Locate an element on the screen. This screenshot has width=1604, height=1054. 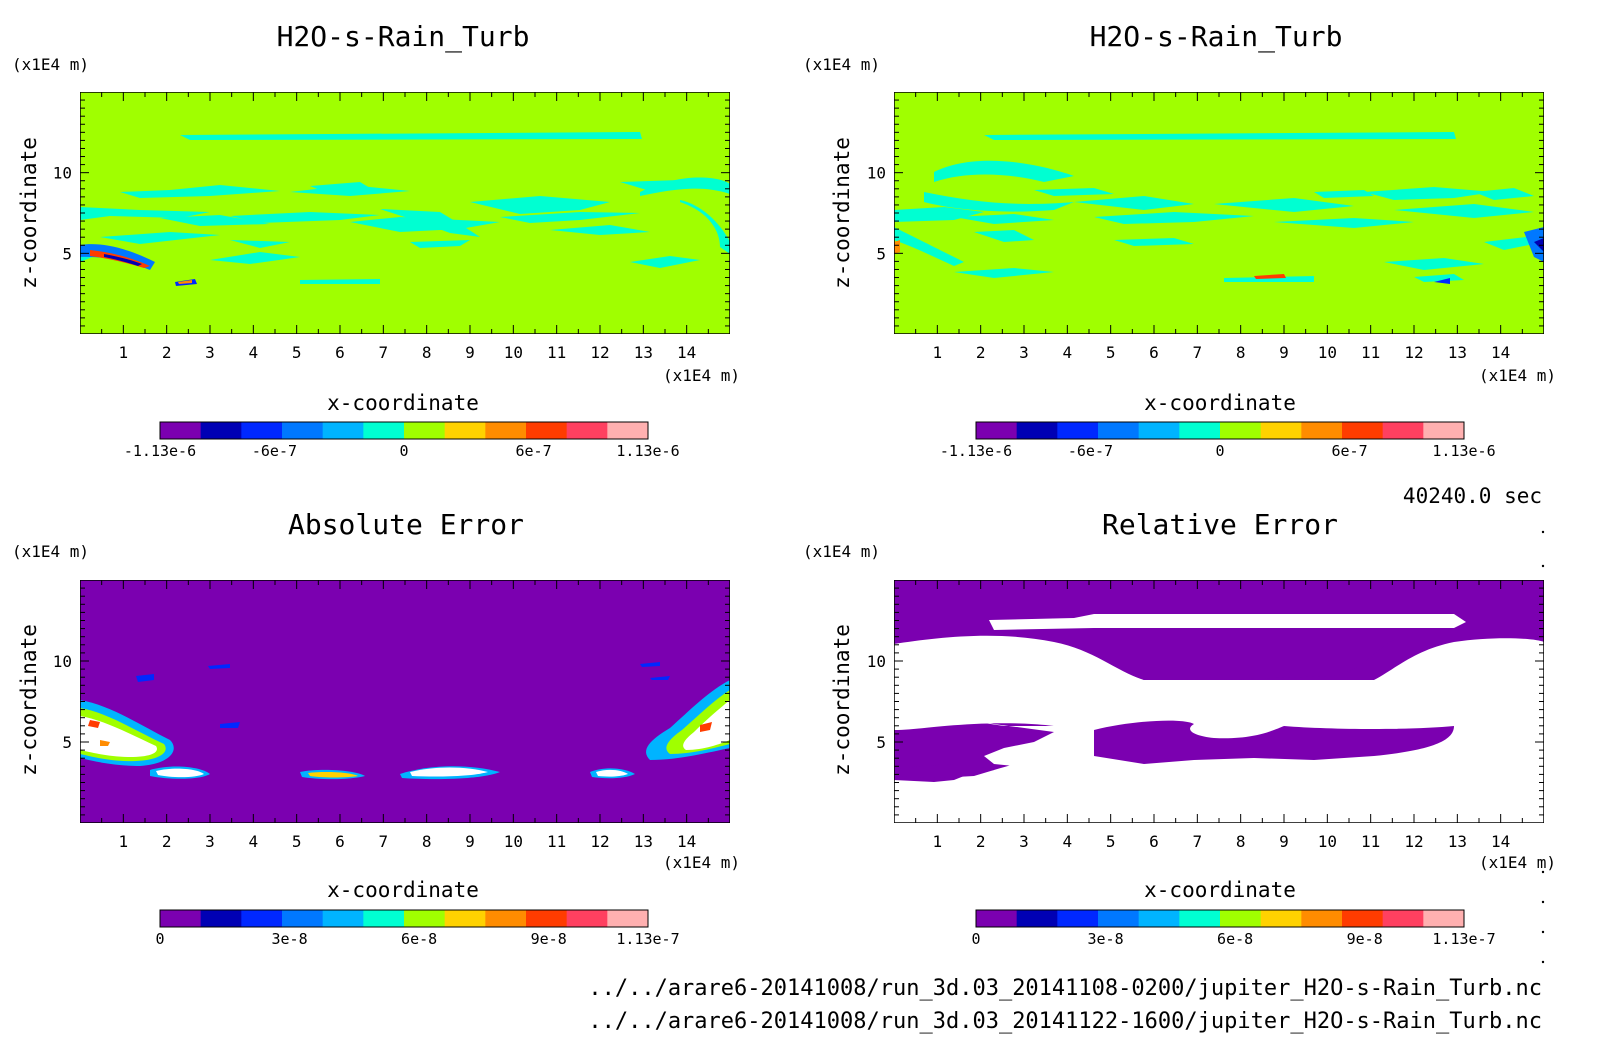
x-tick-label: 8 is located at coordinates (1241, 352).